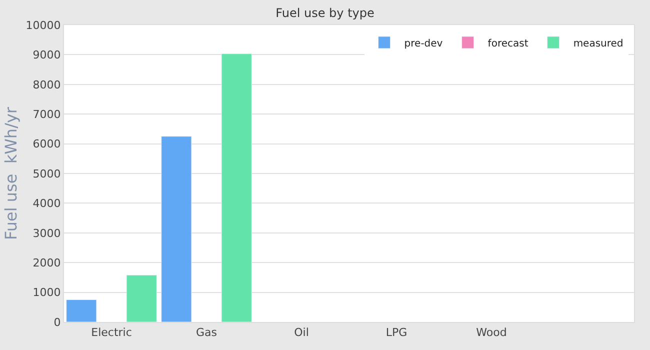 Image resolution: width=650 pixels, height=350 pixels. What do you see at coordinates (46, 263) in the screenshot?
I see `y-tick-label: 2000` at bounding box center [46, 263].